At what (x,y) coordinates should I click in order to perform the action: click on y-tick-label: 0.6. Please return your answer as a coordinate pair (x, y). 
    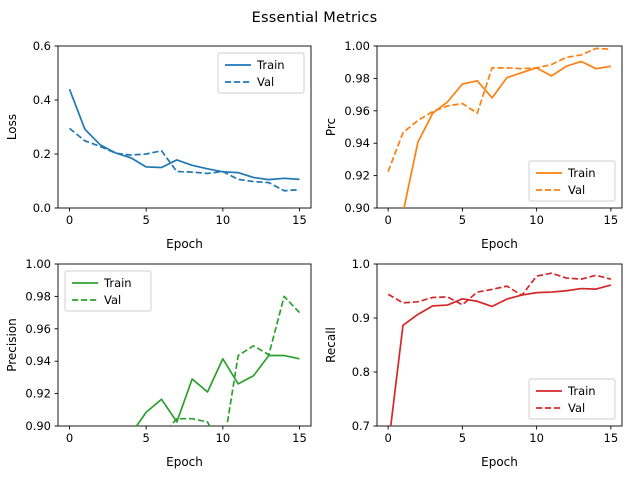
    Looking at the image, I should click on (42, 46).